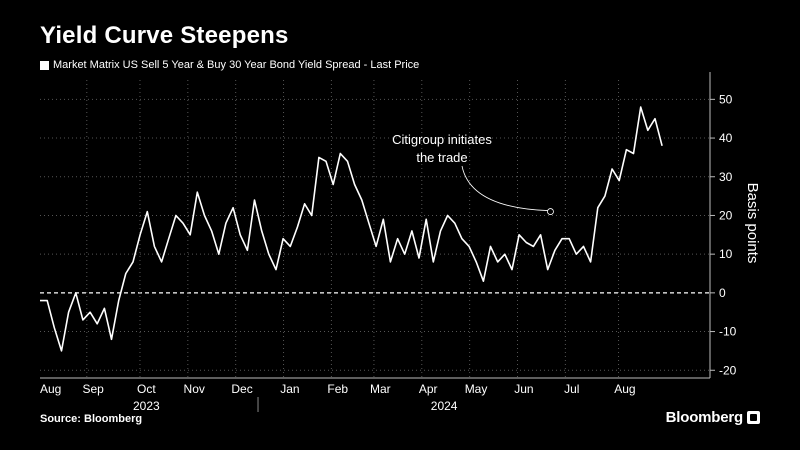 The image size is (800, 450). I want to click on y-tick-label: -20, so click(728, 370).